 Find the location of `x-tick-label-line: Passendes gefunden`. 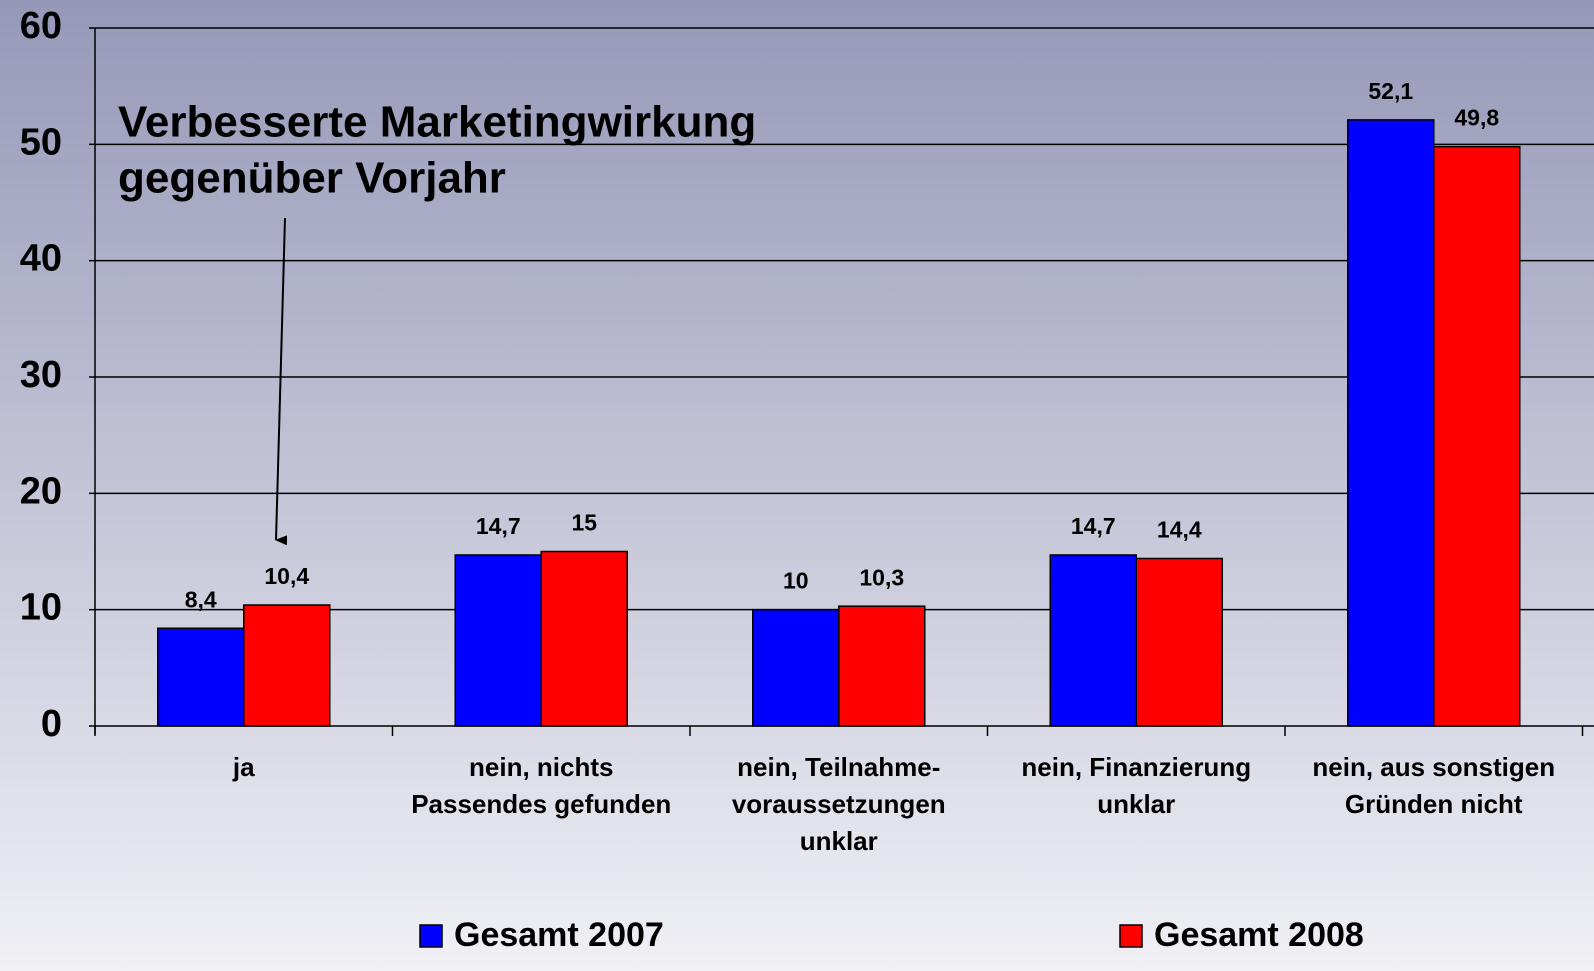

x-tick-label-line: Passendes gefunden is located at coordinates (541, 804).